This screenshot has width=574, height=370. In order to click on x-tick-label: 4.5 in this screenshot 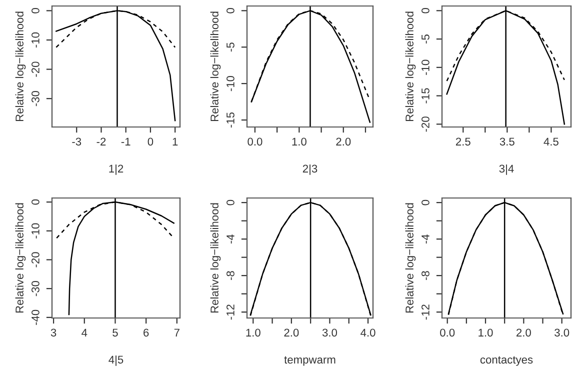, I will do `click(551, 142)`.